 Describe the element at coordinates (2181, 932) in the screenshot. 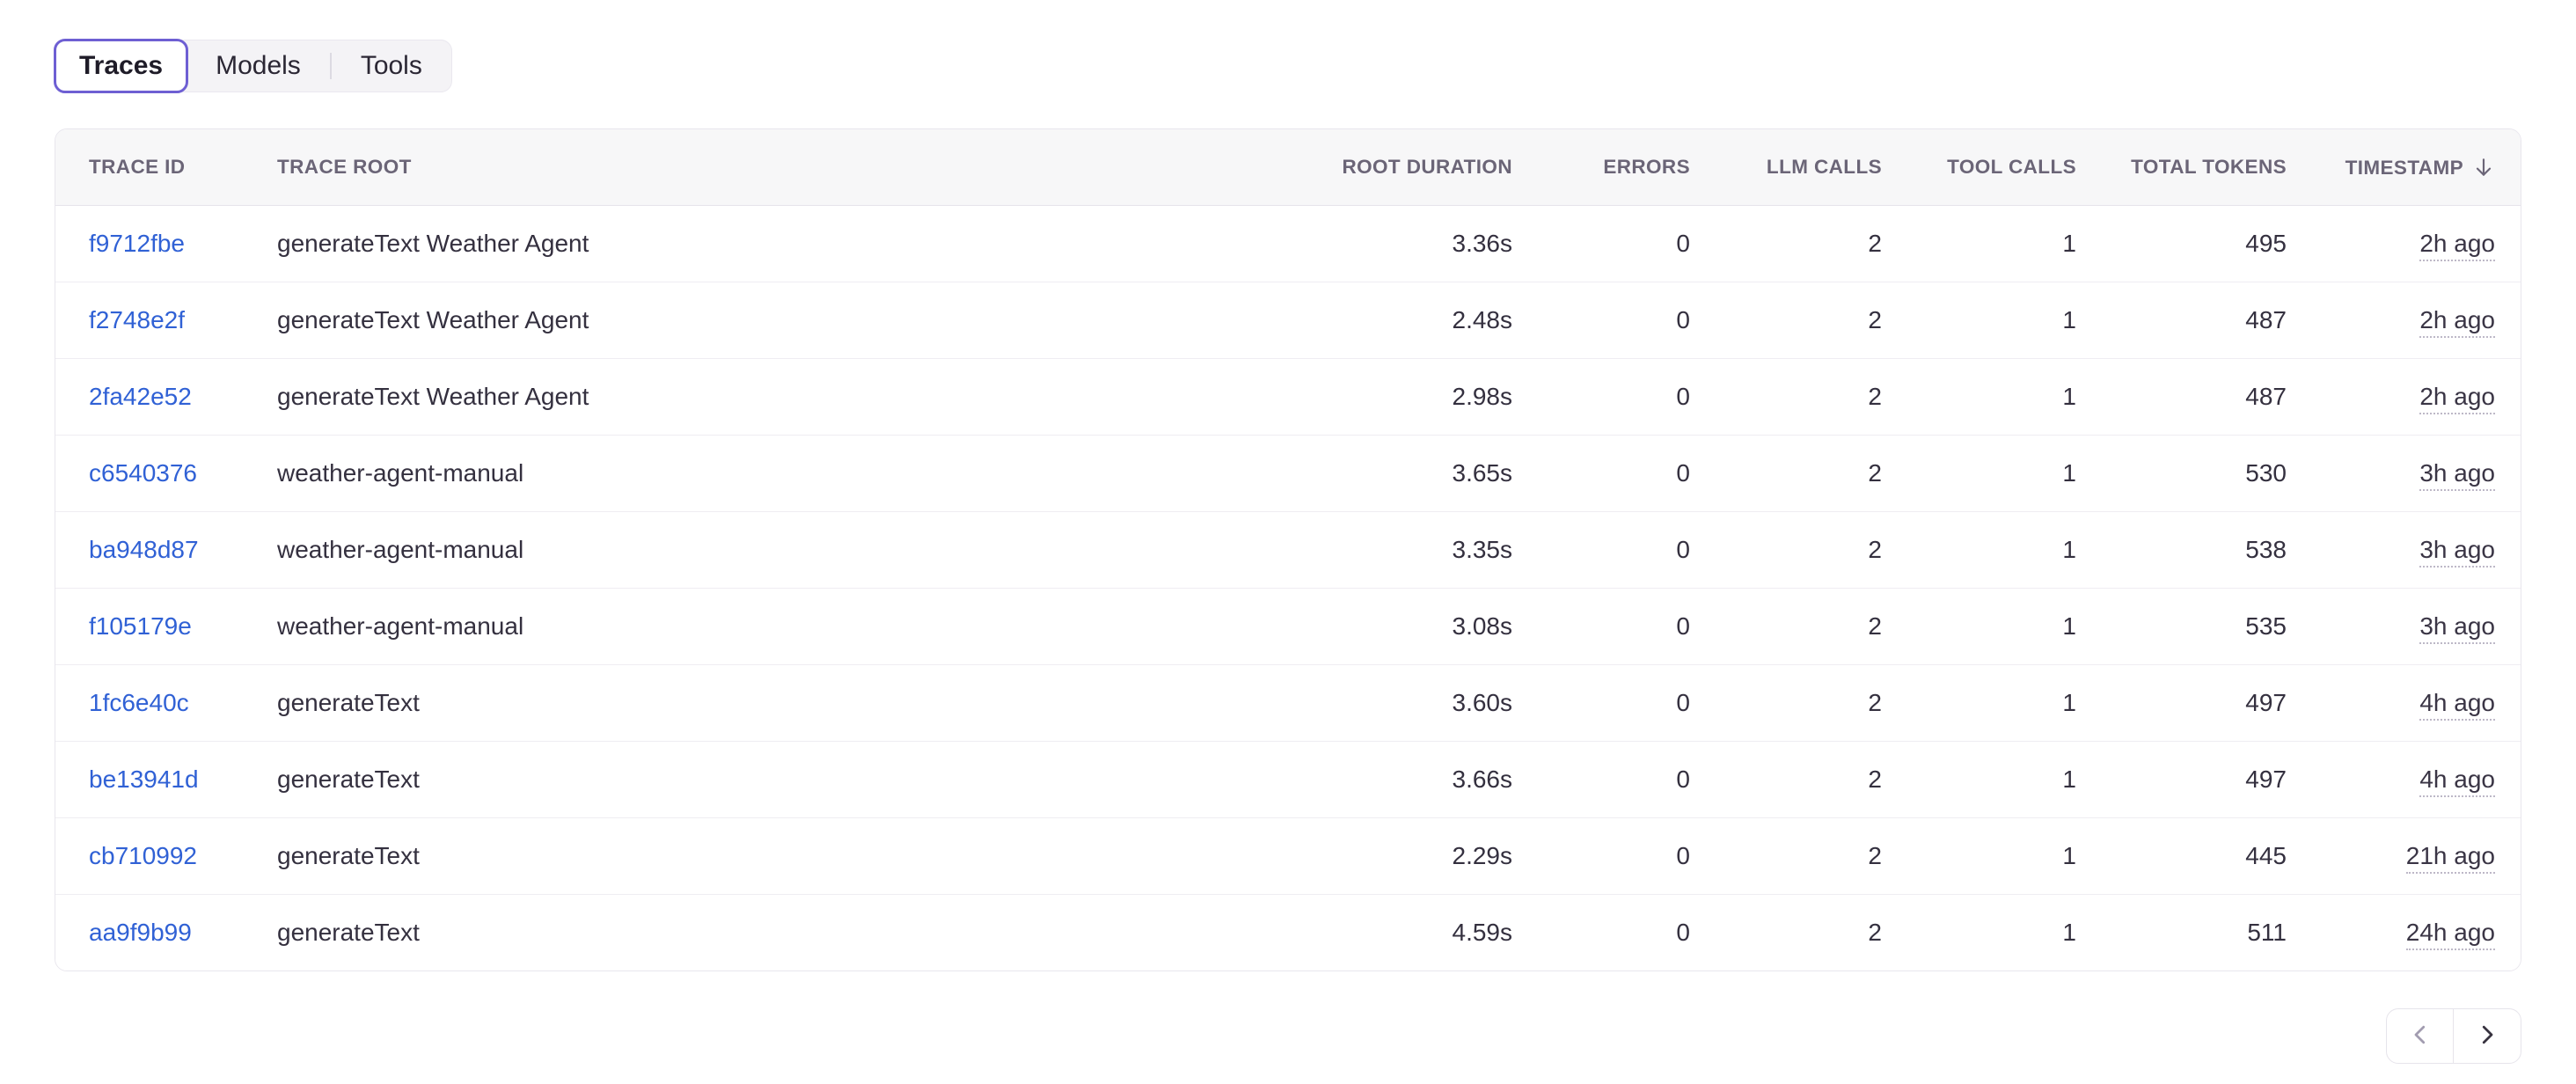

I see `total-tokens-cell: 511` at that location.